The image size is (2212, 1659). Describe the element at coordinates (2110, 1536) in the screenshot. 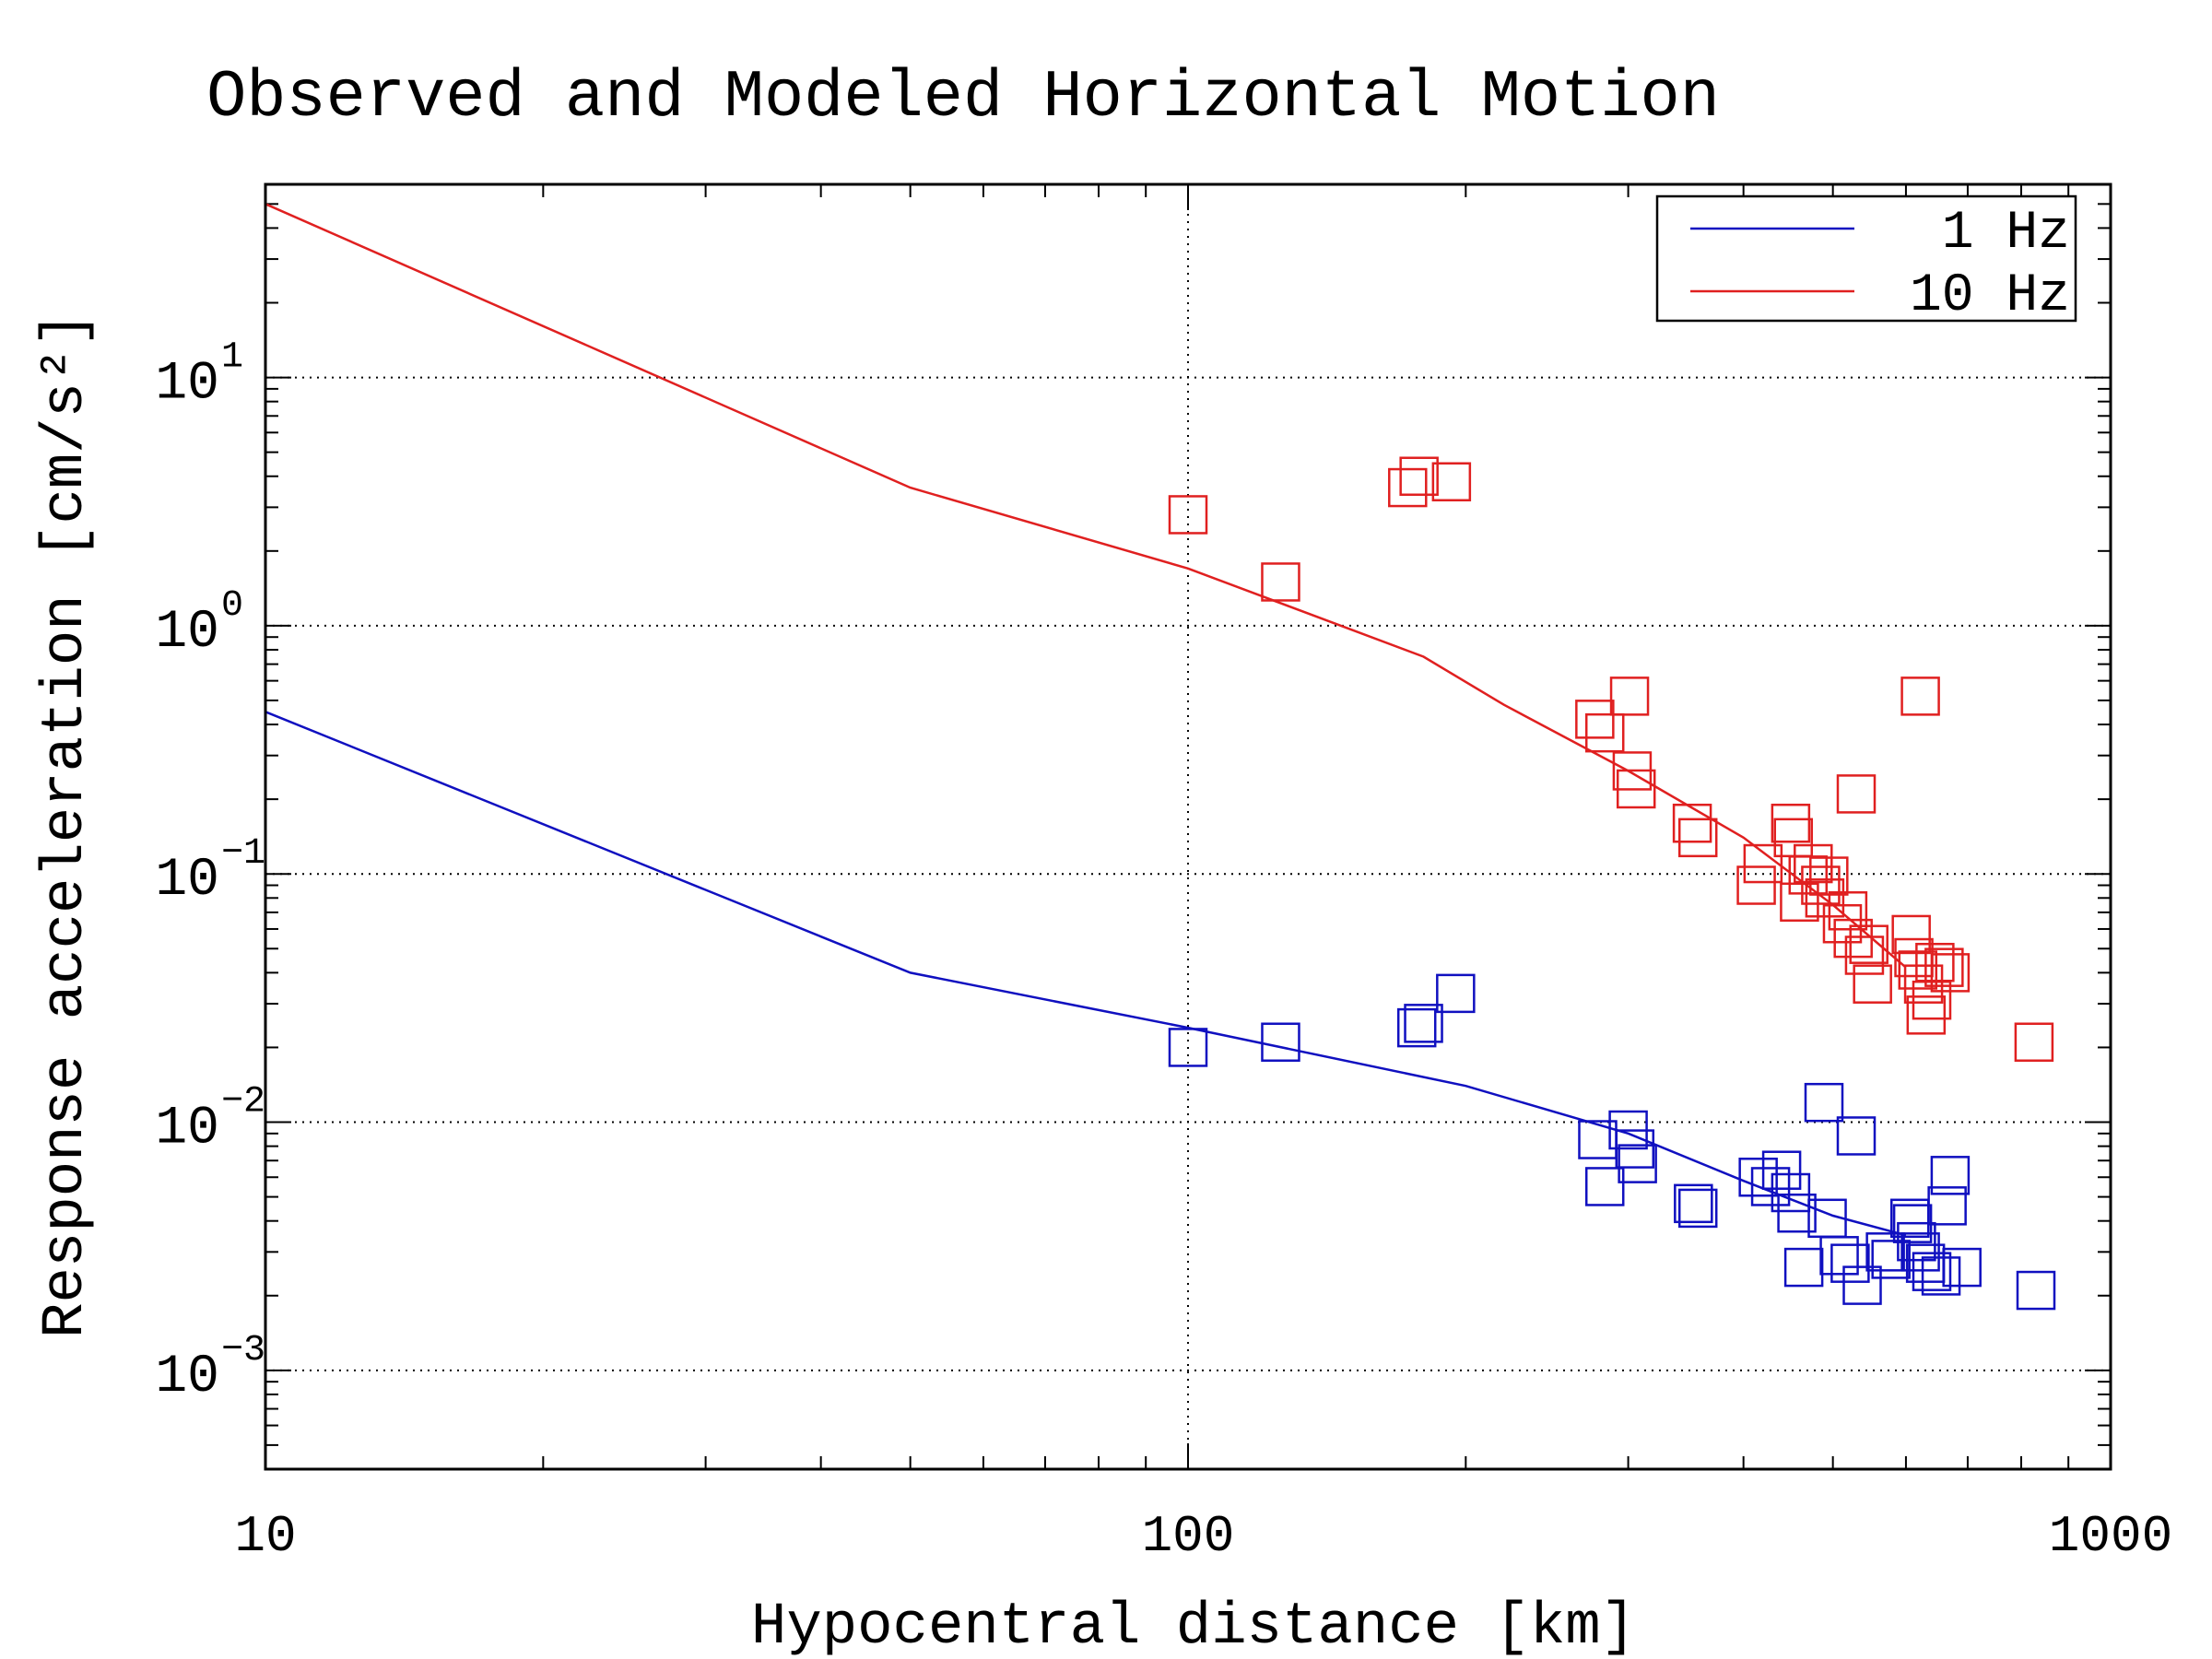

I see `x-tick-label: 1000` at that location.